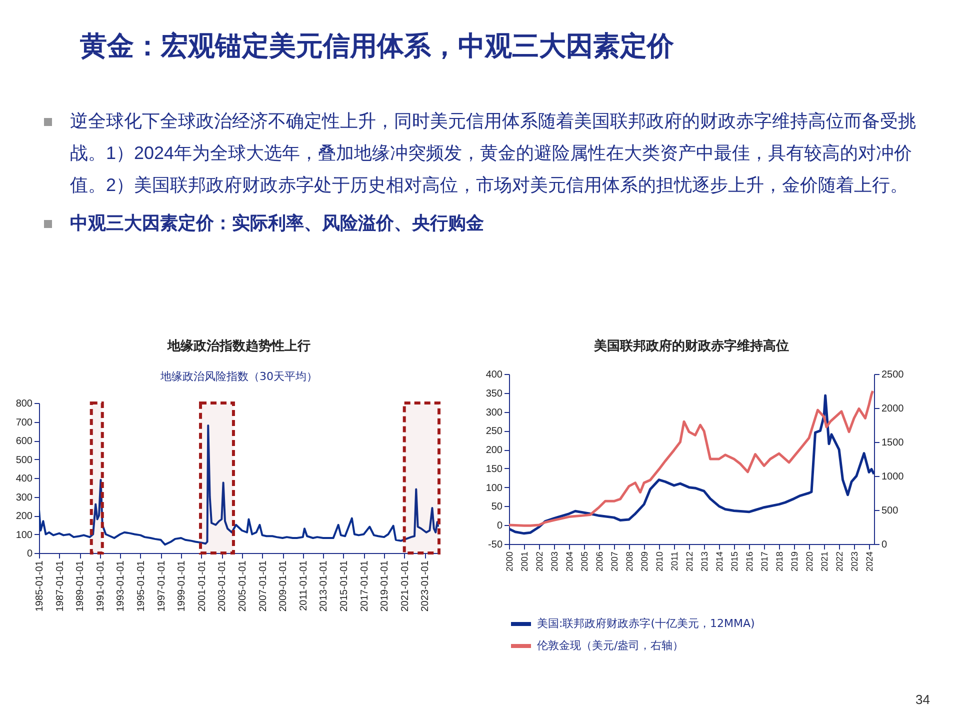 This screenshot has width=960, height=720. Describe the element at coordinates (646, 623) in the screenshot. I see `legend-label: 美国:联邦政府财政赤字(十亿美元，12MMA)` at that location.